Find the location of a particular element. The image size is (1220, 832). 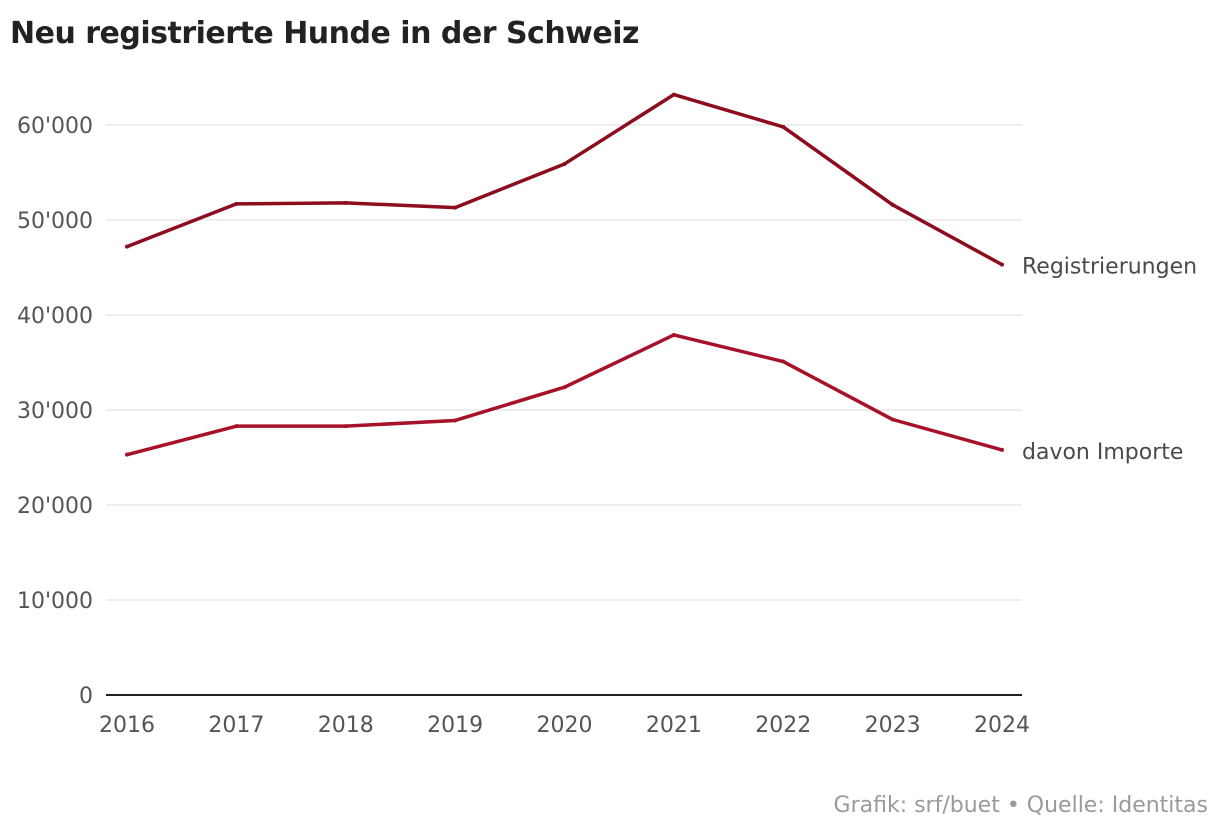

x-tick-label: 2022 is located at coordinates (783, 725).